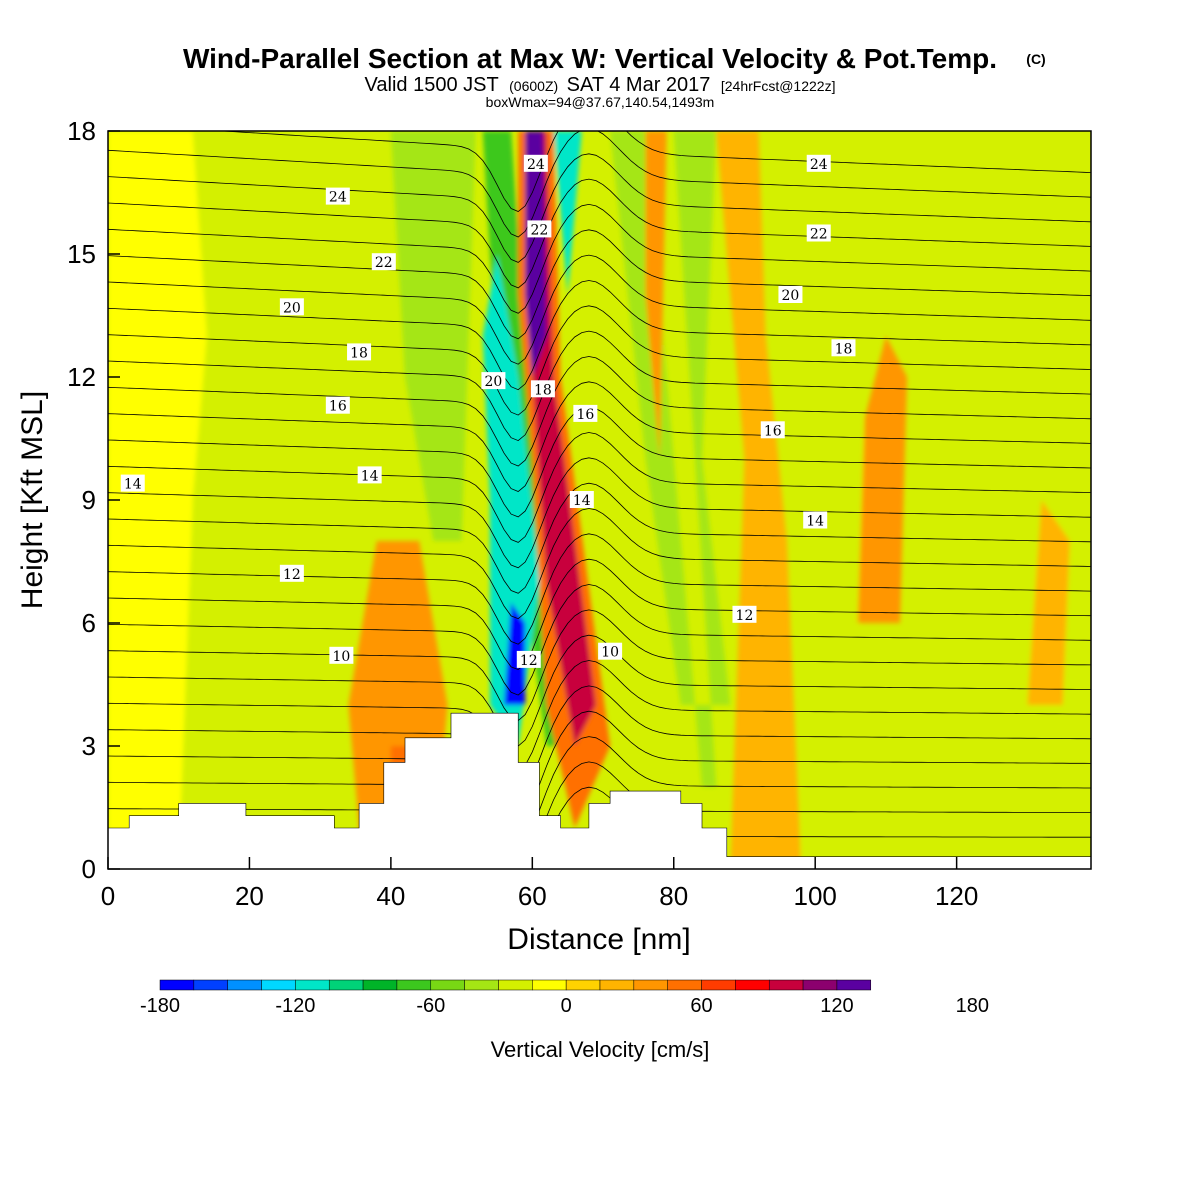 The image size is (1200, 1200). Describe the element at coordinates (882, 479) in the screenshot. I see `vv-band-right-up` at that location.